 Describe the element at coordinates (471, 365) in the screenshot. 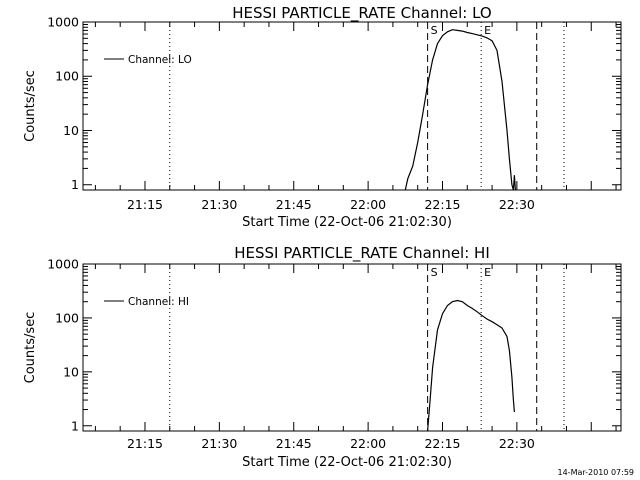

I see `series-line-hi` at that location.